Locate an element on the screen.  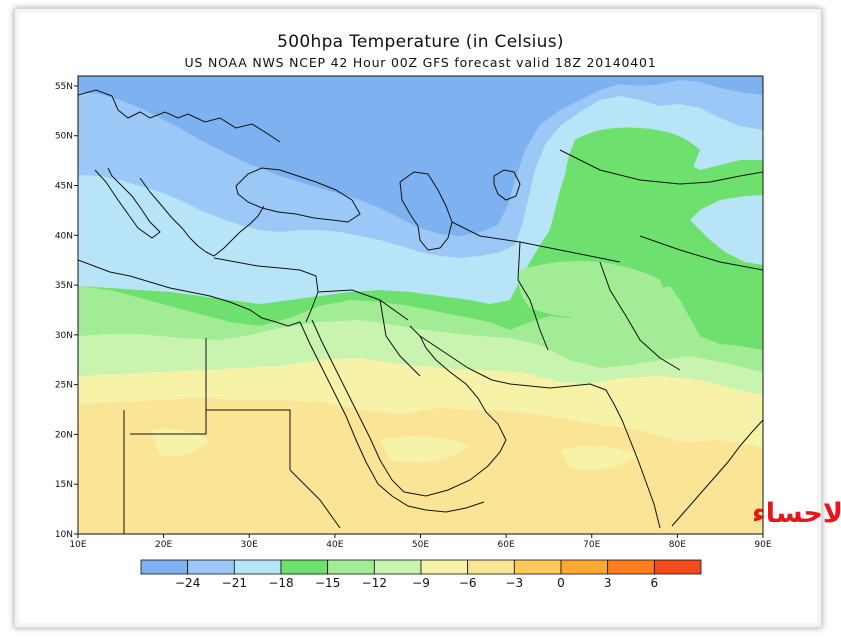
lon-tick-label: 90E is located at coordinates (762, 545).